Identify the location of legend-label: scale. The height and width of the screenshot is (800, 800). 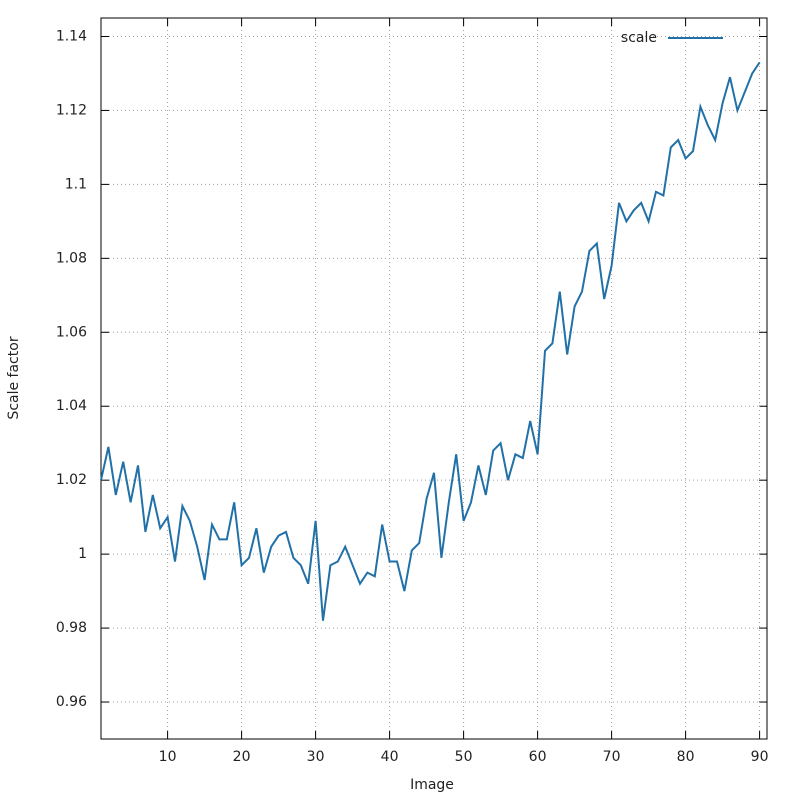
(639, 38).